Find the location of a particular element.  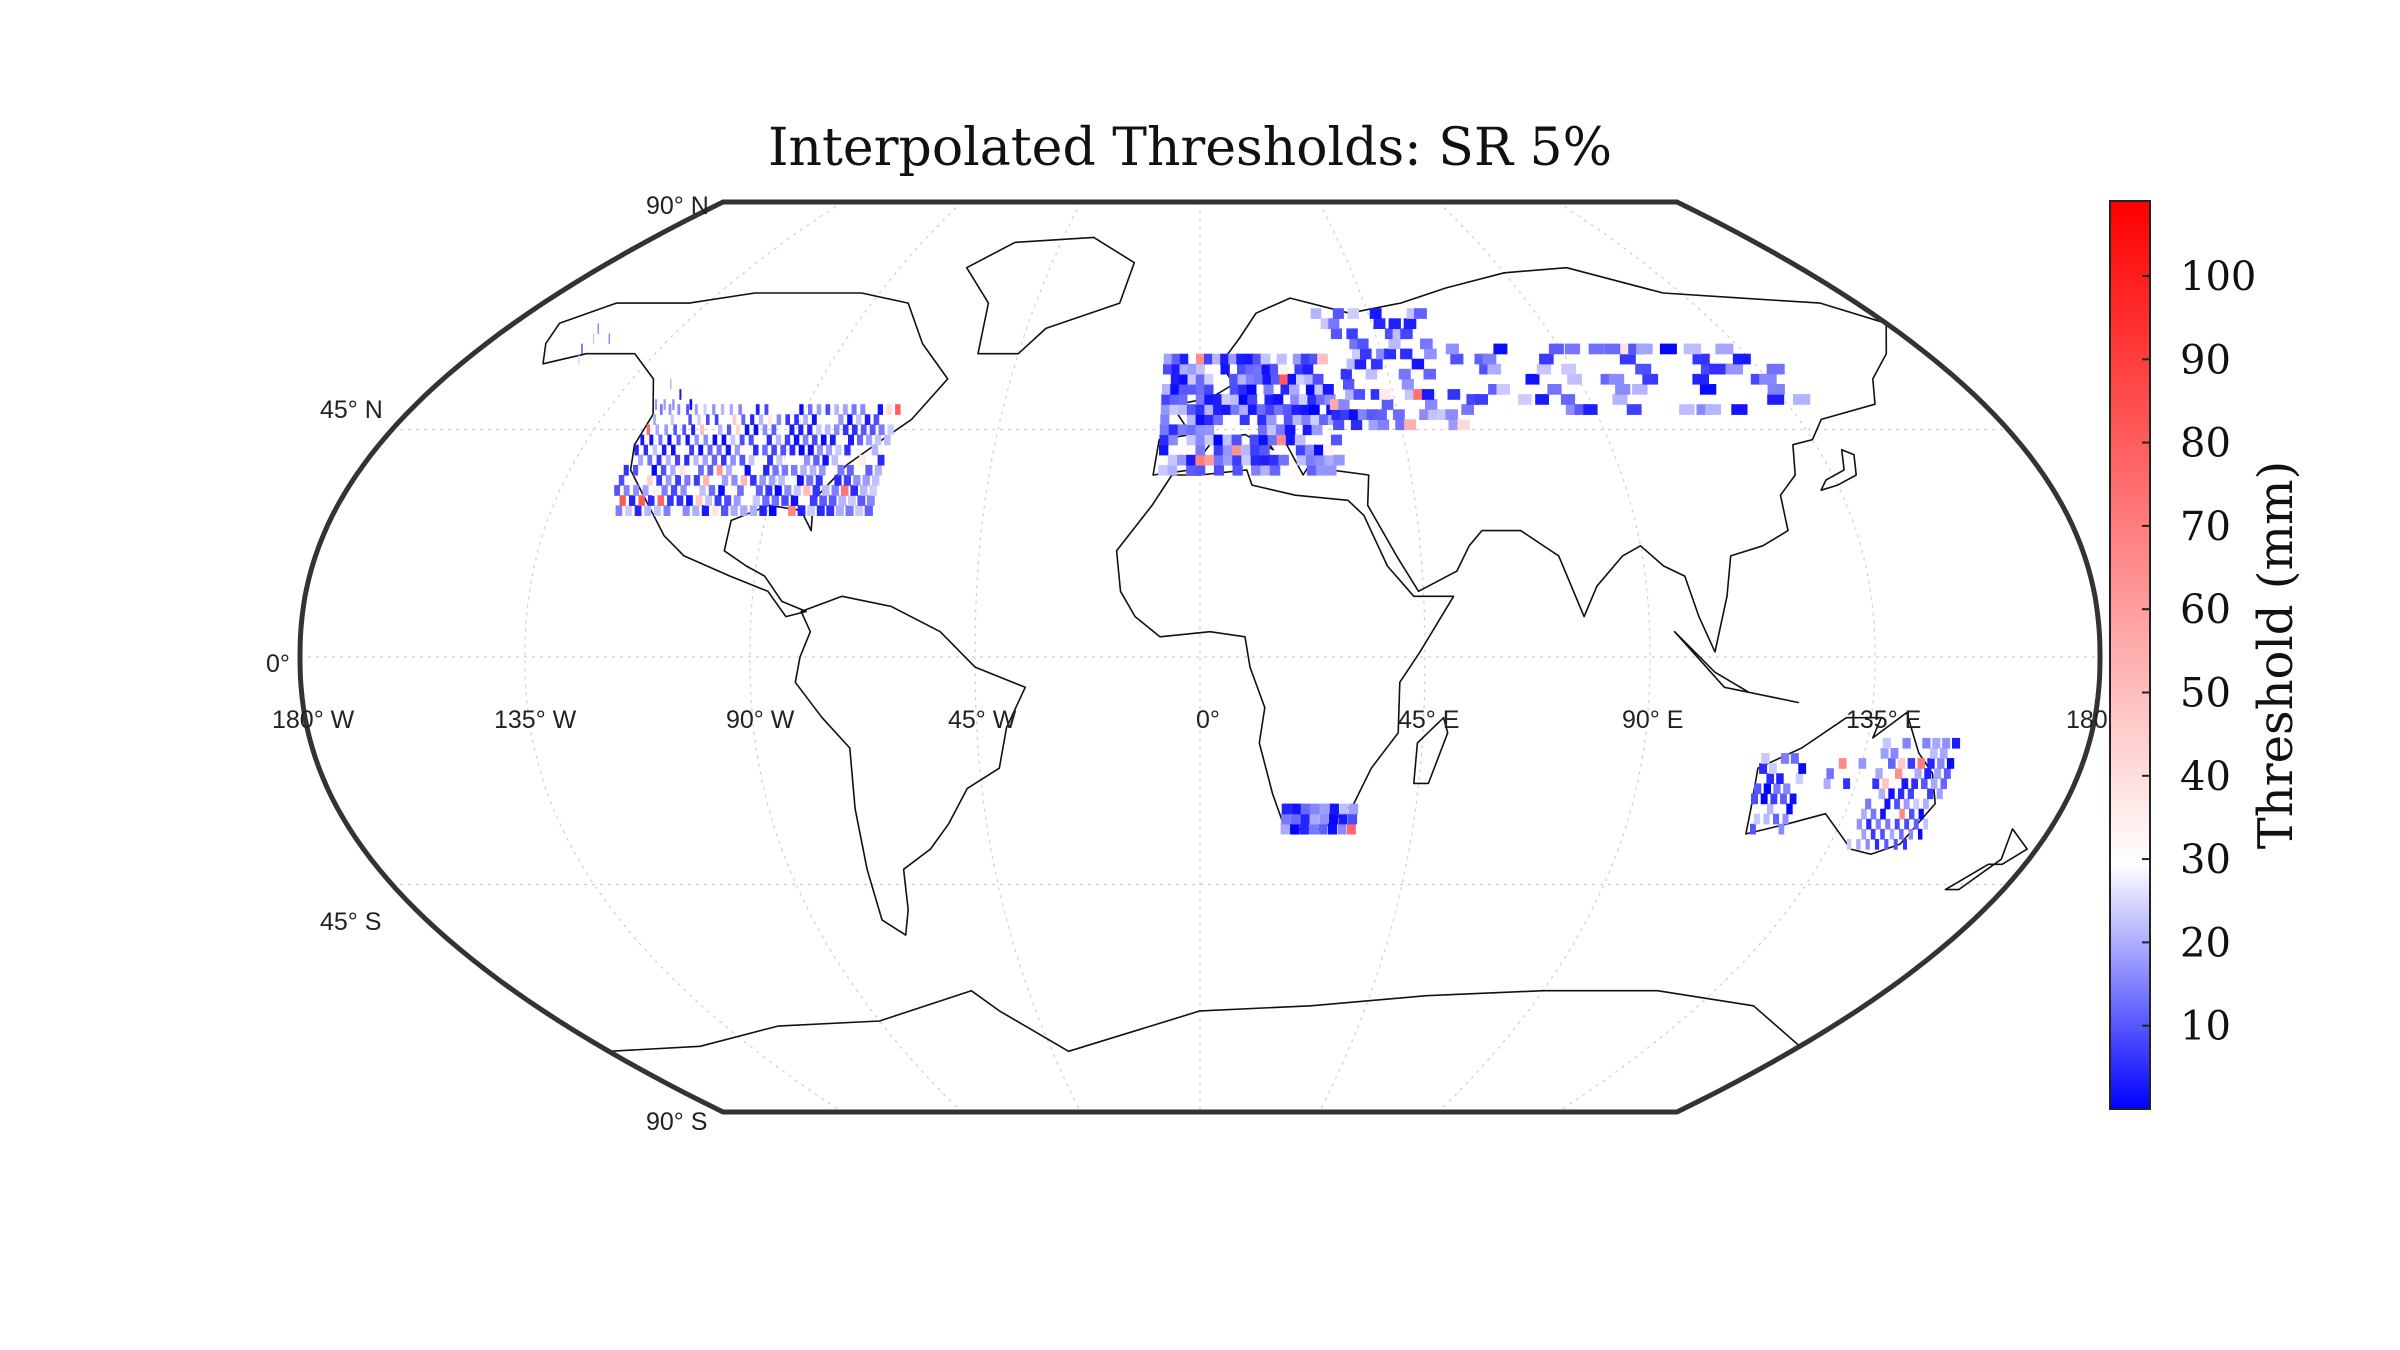

colorbar-tick-label: 10 is located at coordinates (2205, 1027).